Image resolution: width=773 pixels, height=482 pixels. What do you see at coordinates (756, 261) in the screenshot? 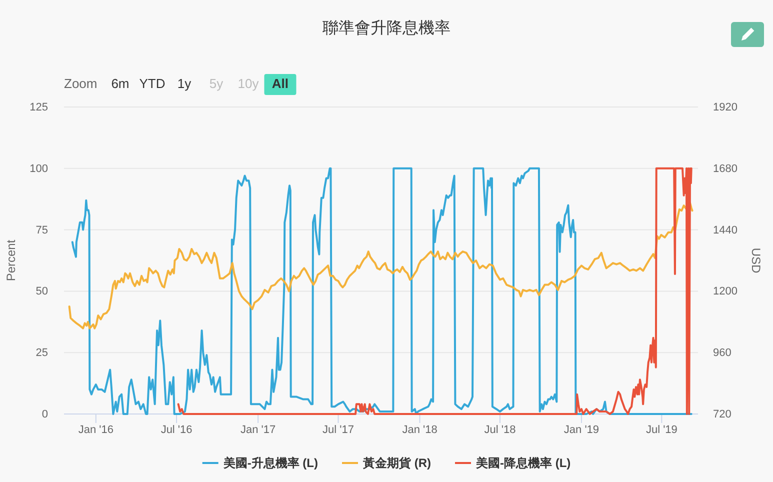
I see `y2-axis-title: USD` at bounding box center [756, 261].